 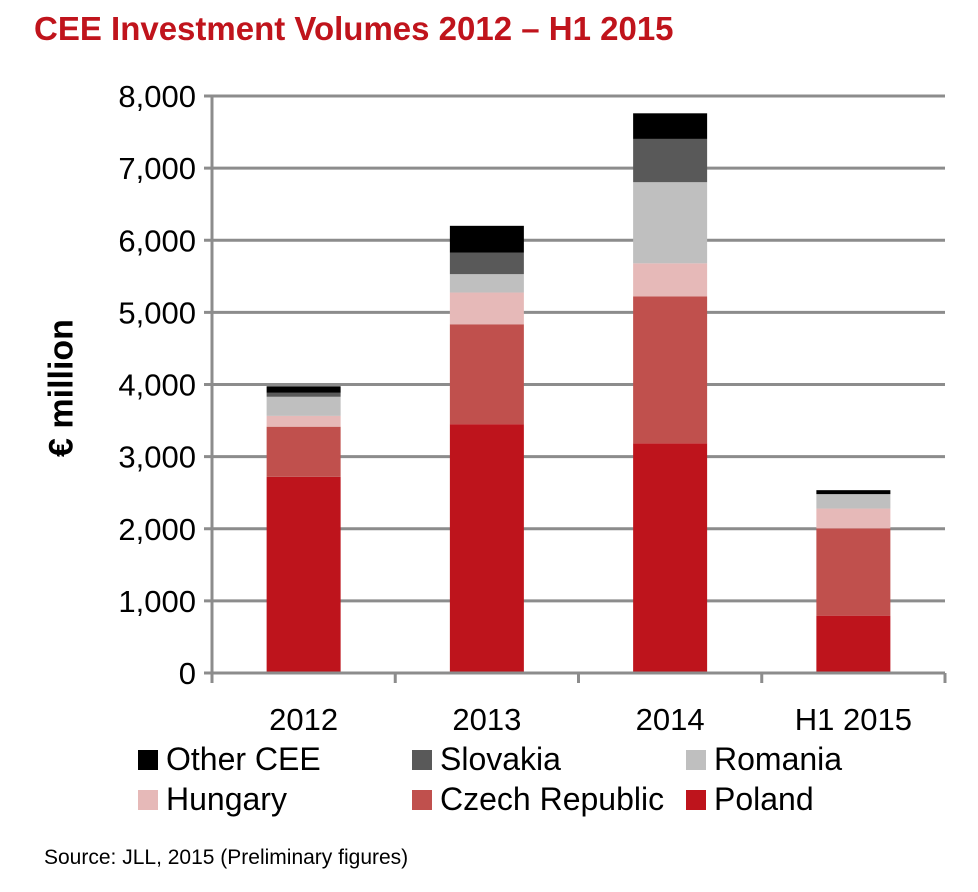 What do you see at coordinates (226, 857) in the screenshot?
I see `source-note: Source: JLL, 2015 (Preliminary figures)` at bounding box center [226, 857].